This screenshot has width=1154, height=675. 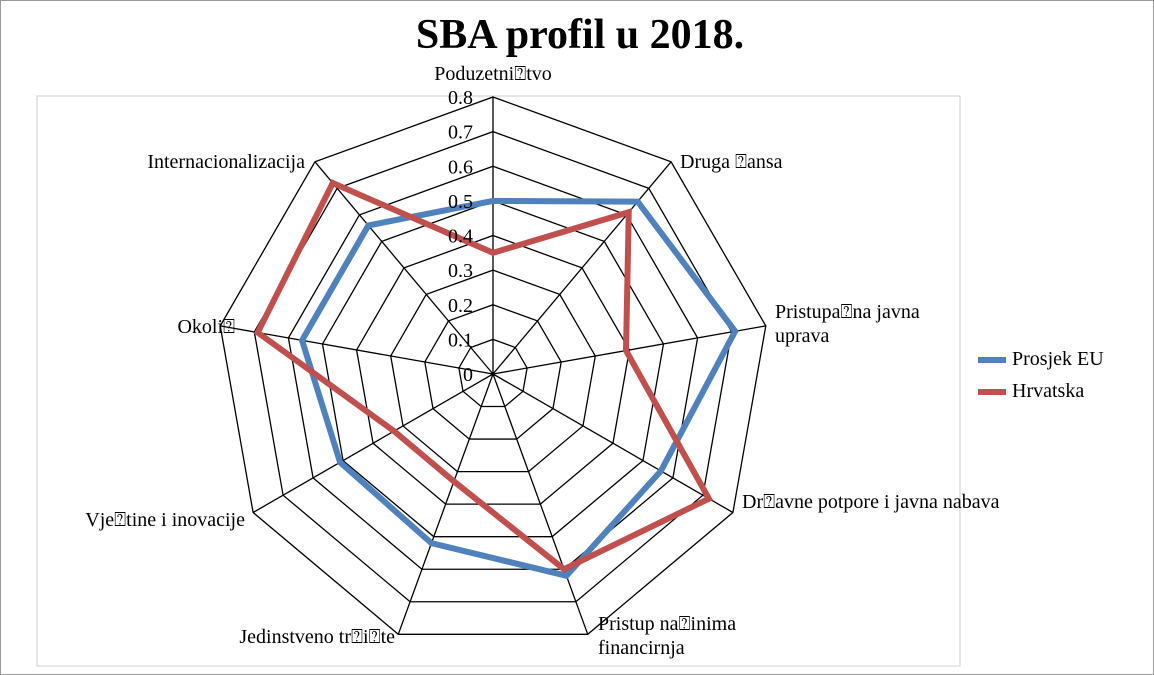 What do you see at coordinates (460, 306) in the screenshot?
I see `tick-label: 0.2` at bounding box center [460, 306].